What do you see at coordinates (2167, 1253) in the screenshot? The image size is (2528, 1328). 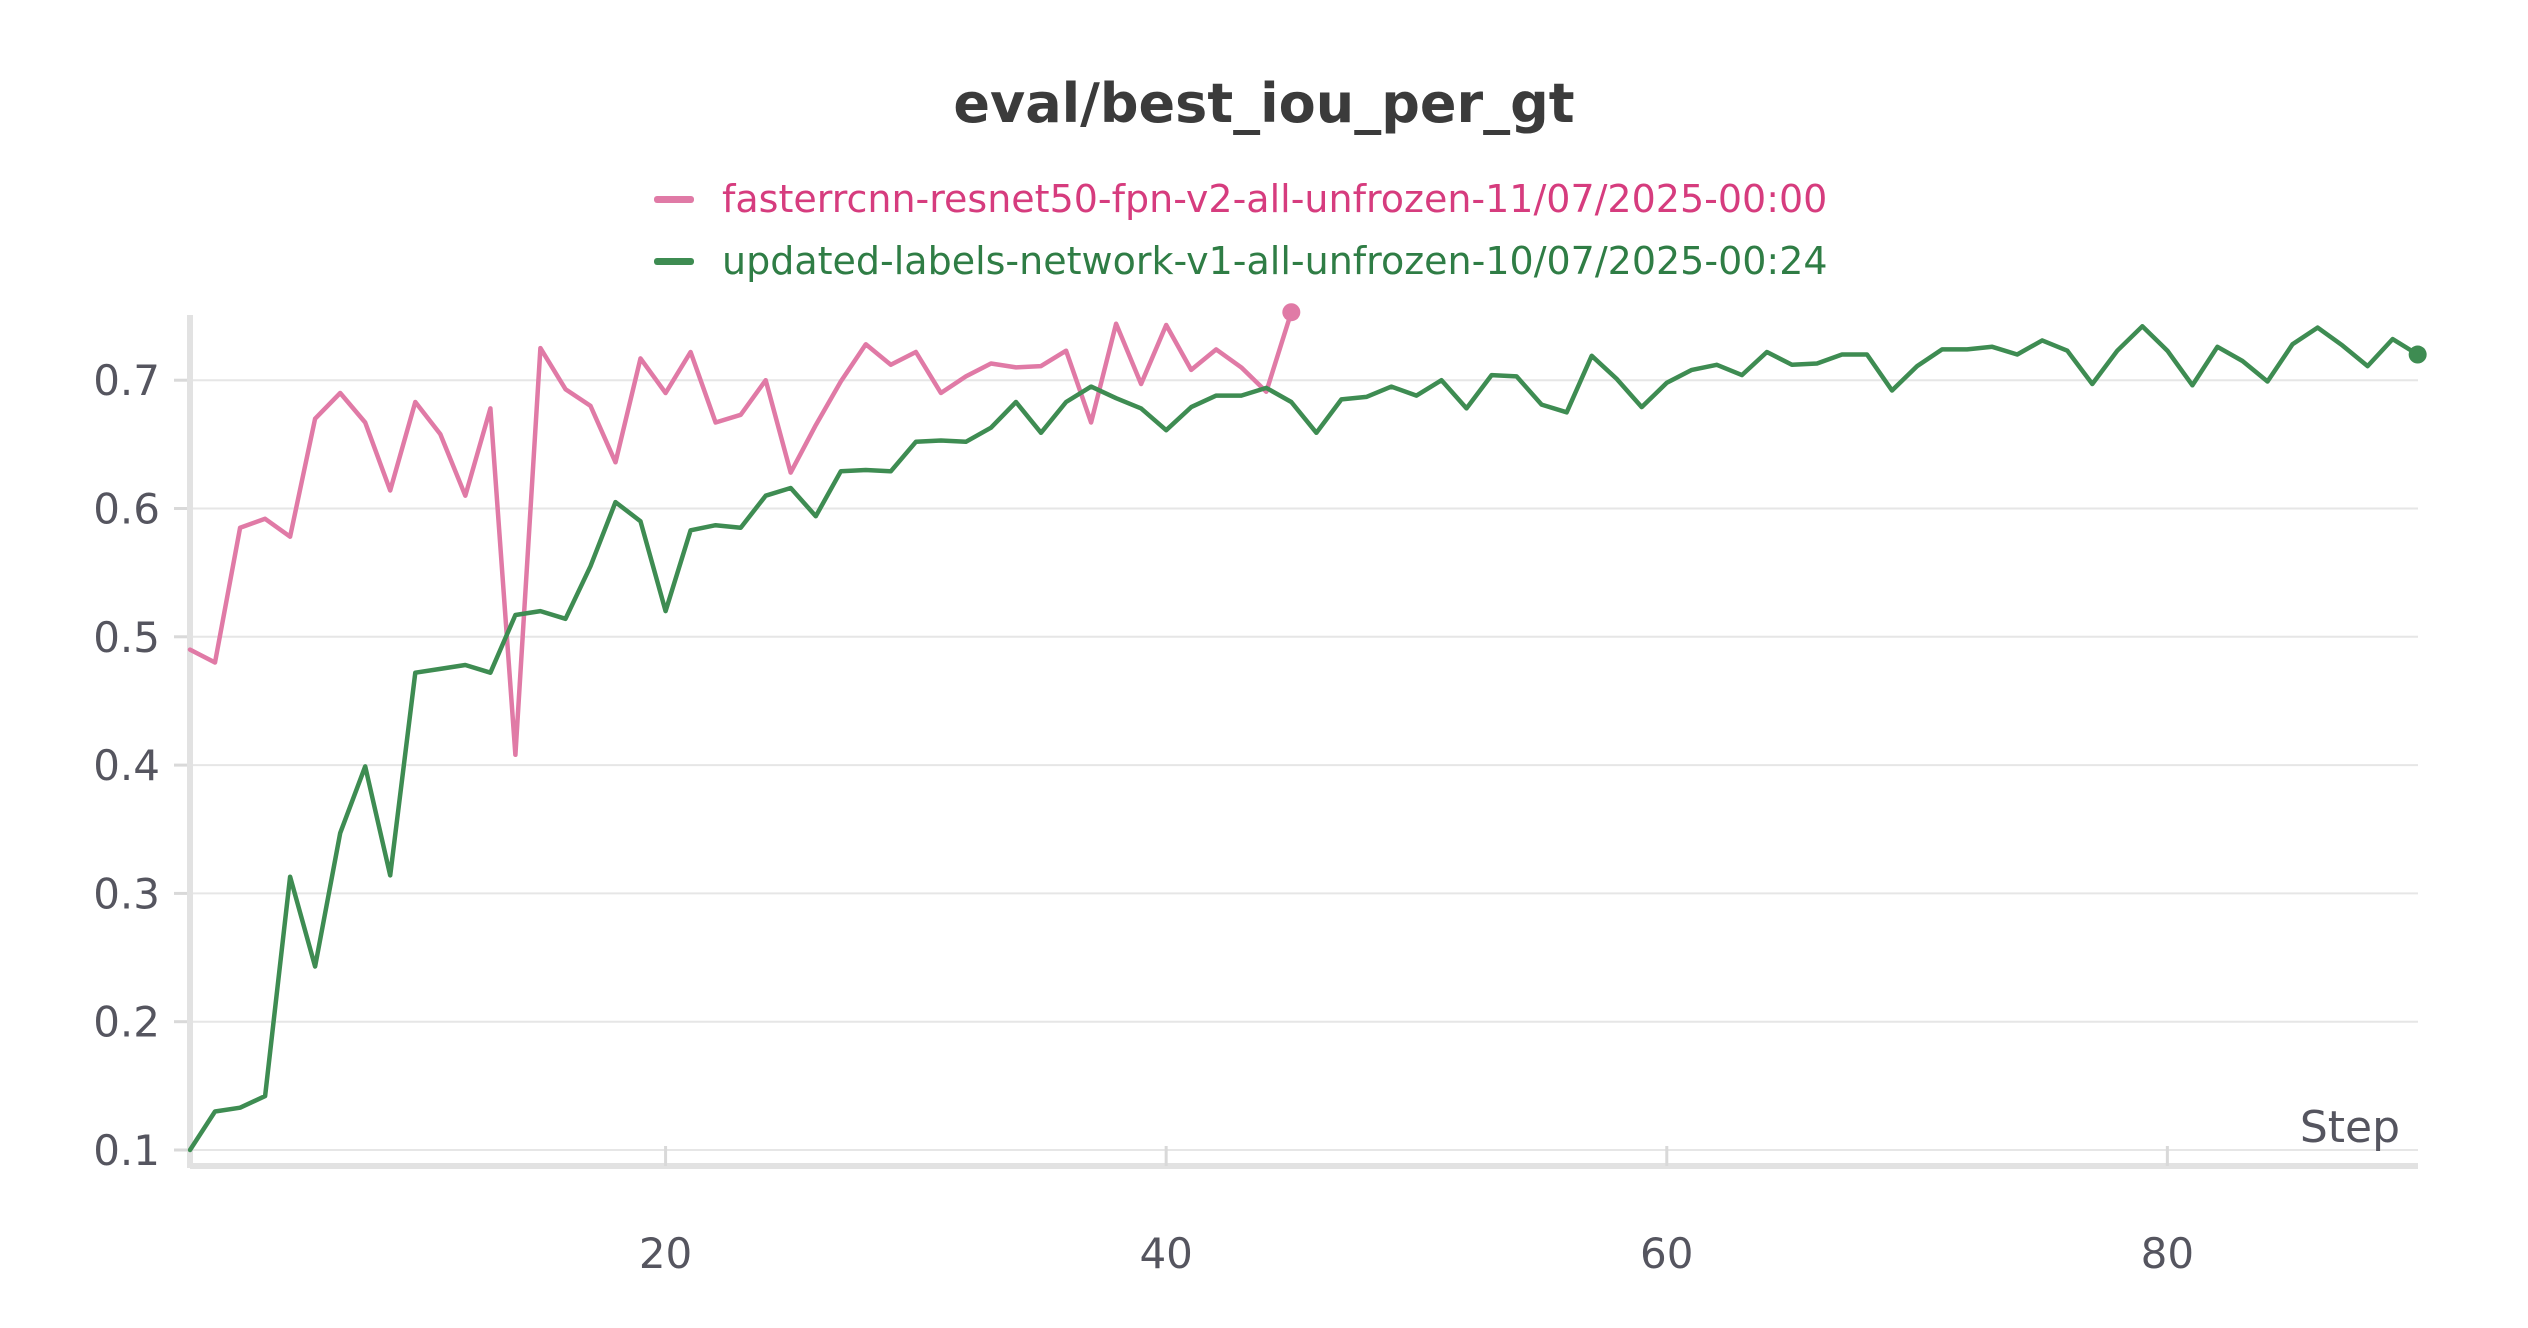 I see `x-tick-label: 80` at bounding box center [2167, 1253].